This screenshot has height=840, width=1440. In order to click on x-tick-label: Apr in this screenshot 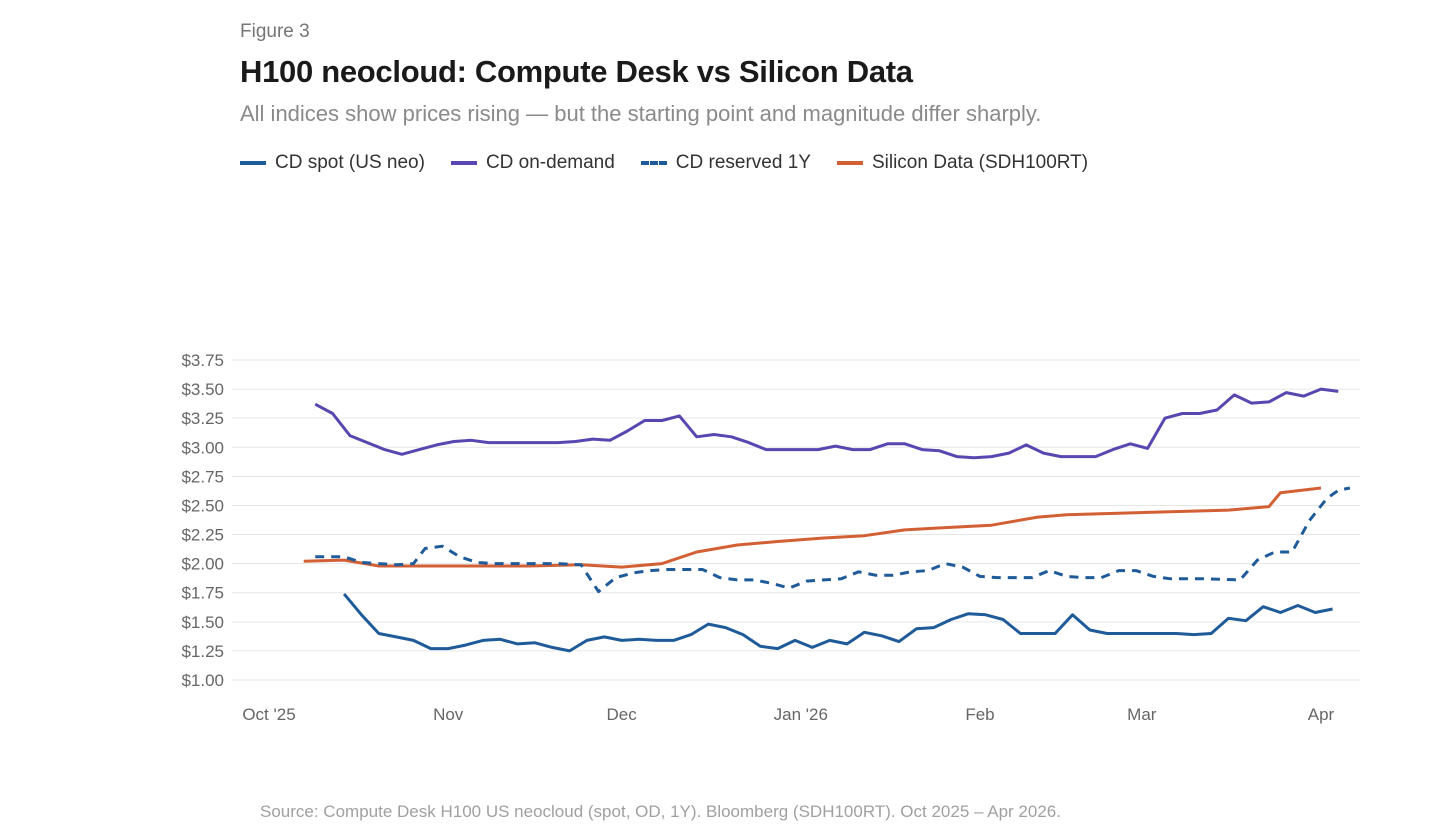, I will do `click(1321, 714)`.